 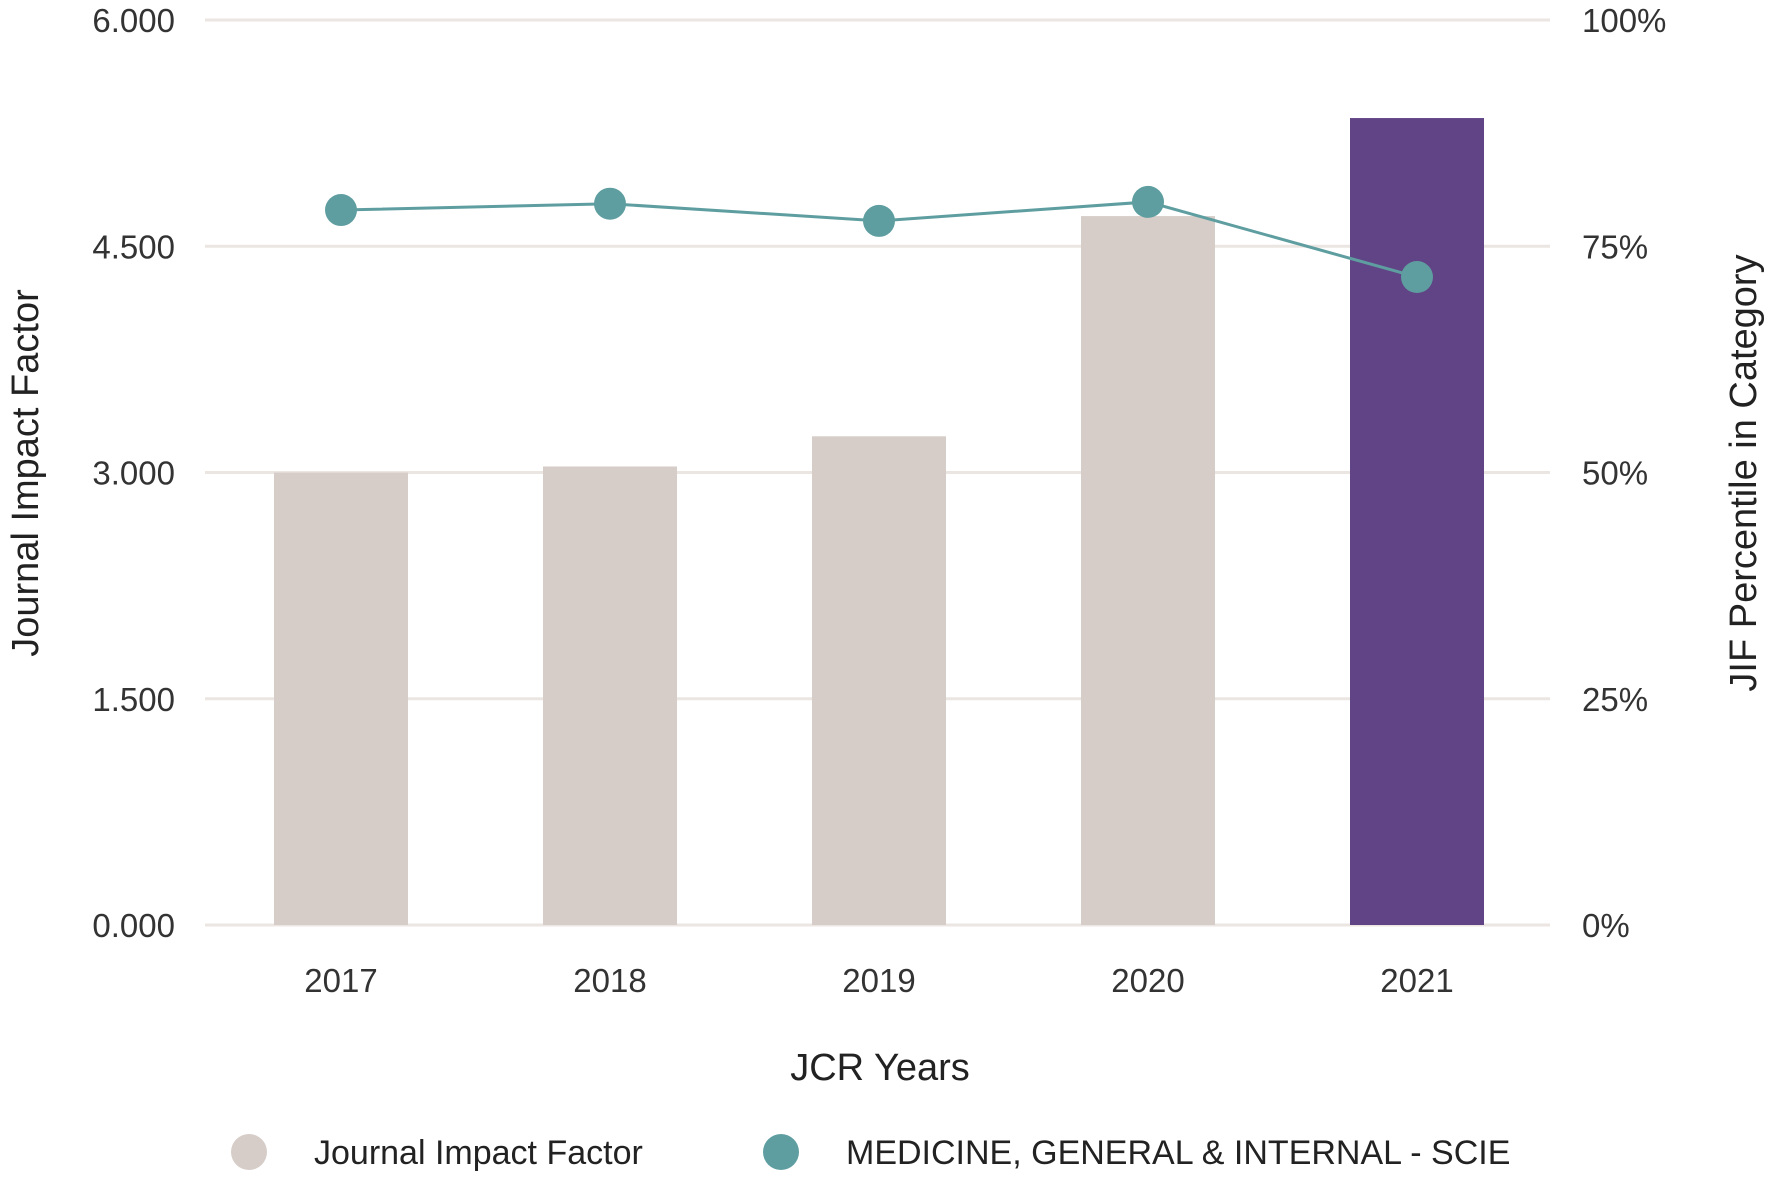 What do you see at coordinates (879, 680) in the screenshot?
I see `bar-2019` at bounding box center [879, 680].